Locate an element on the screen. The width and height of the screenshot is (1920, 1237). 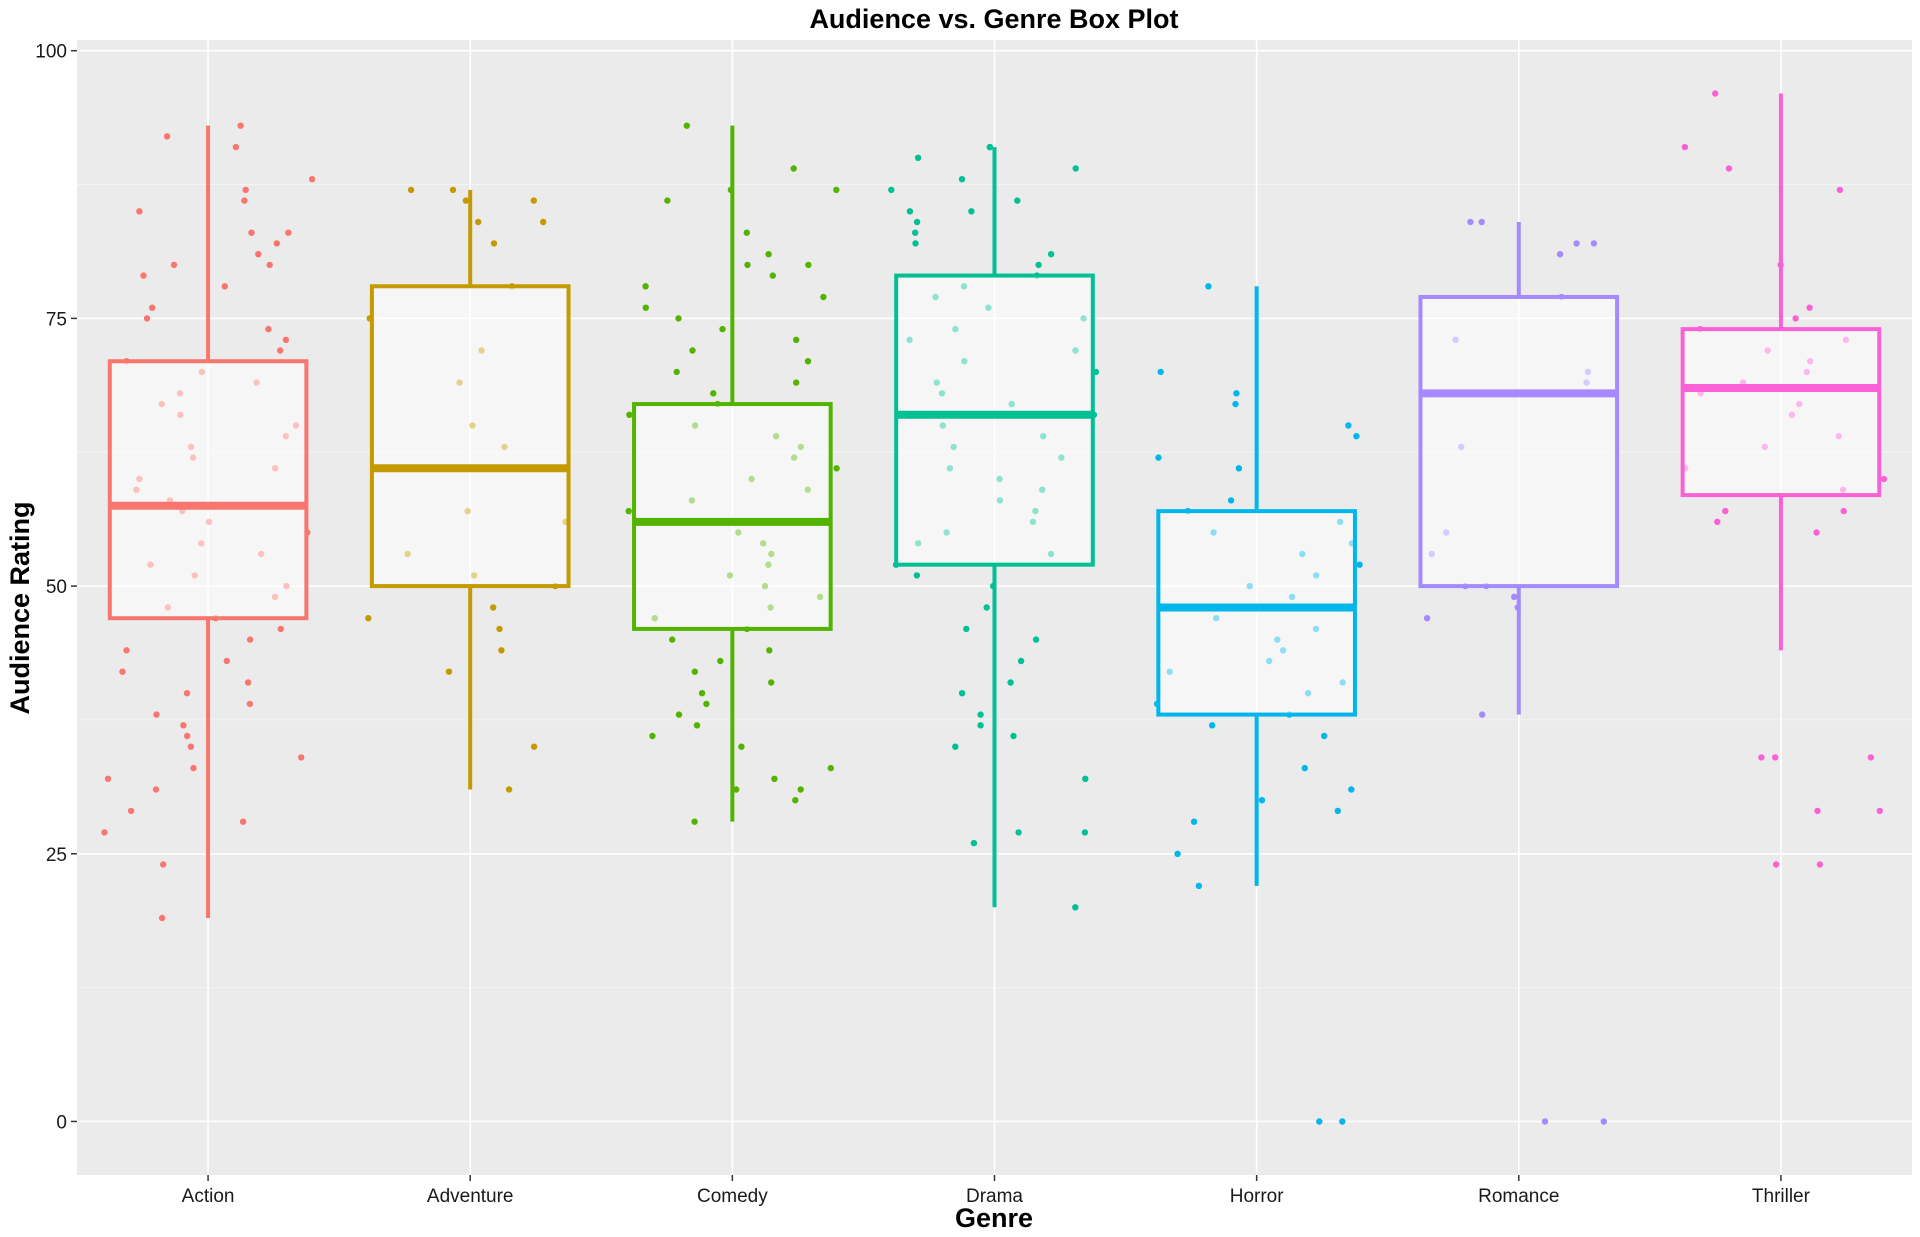
box-action is located at coordinates (208, 522).